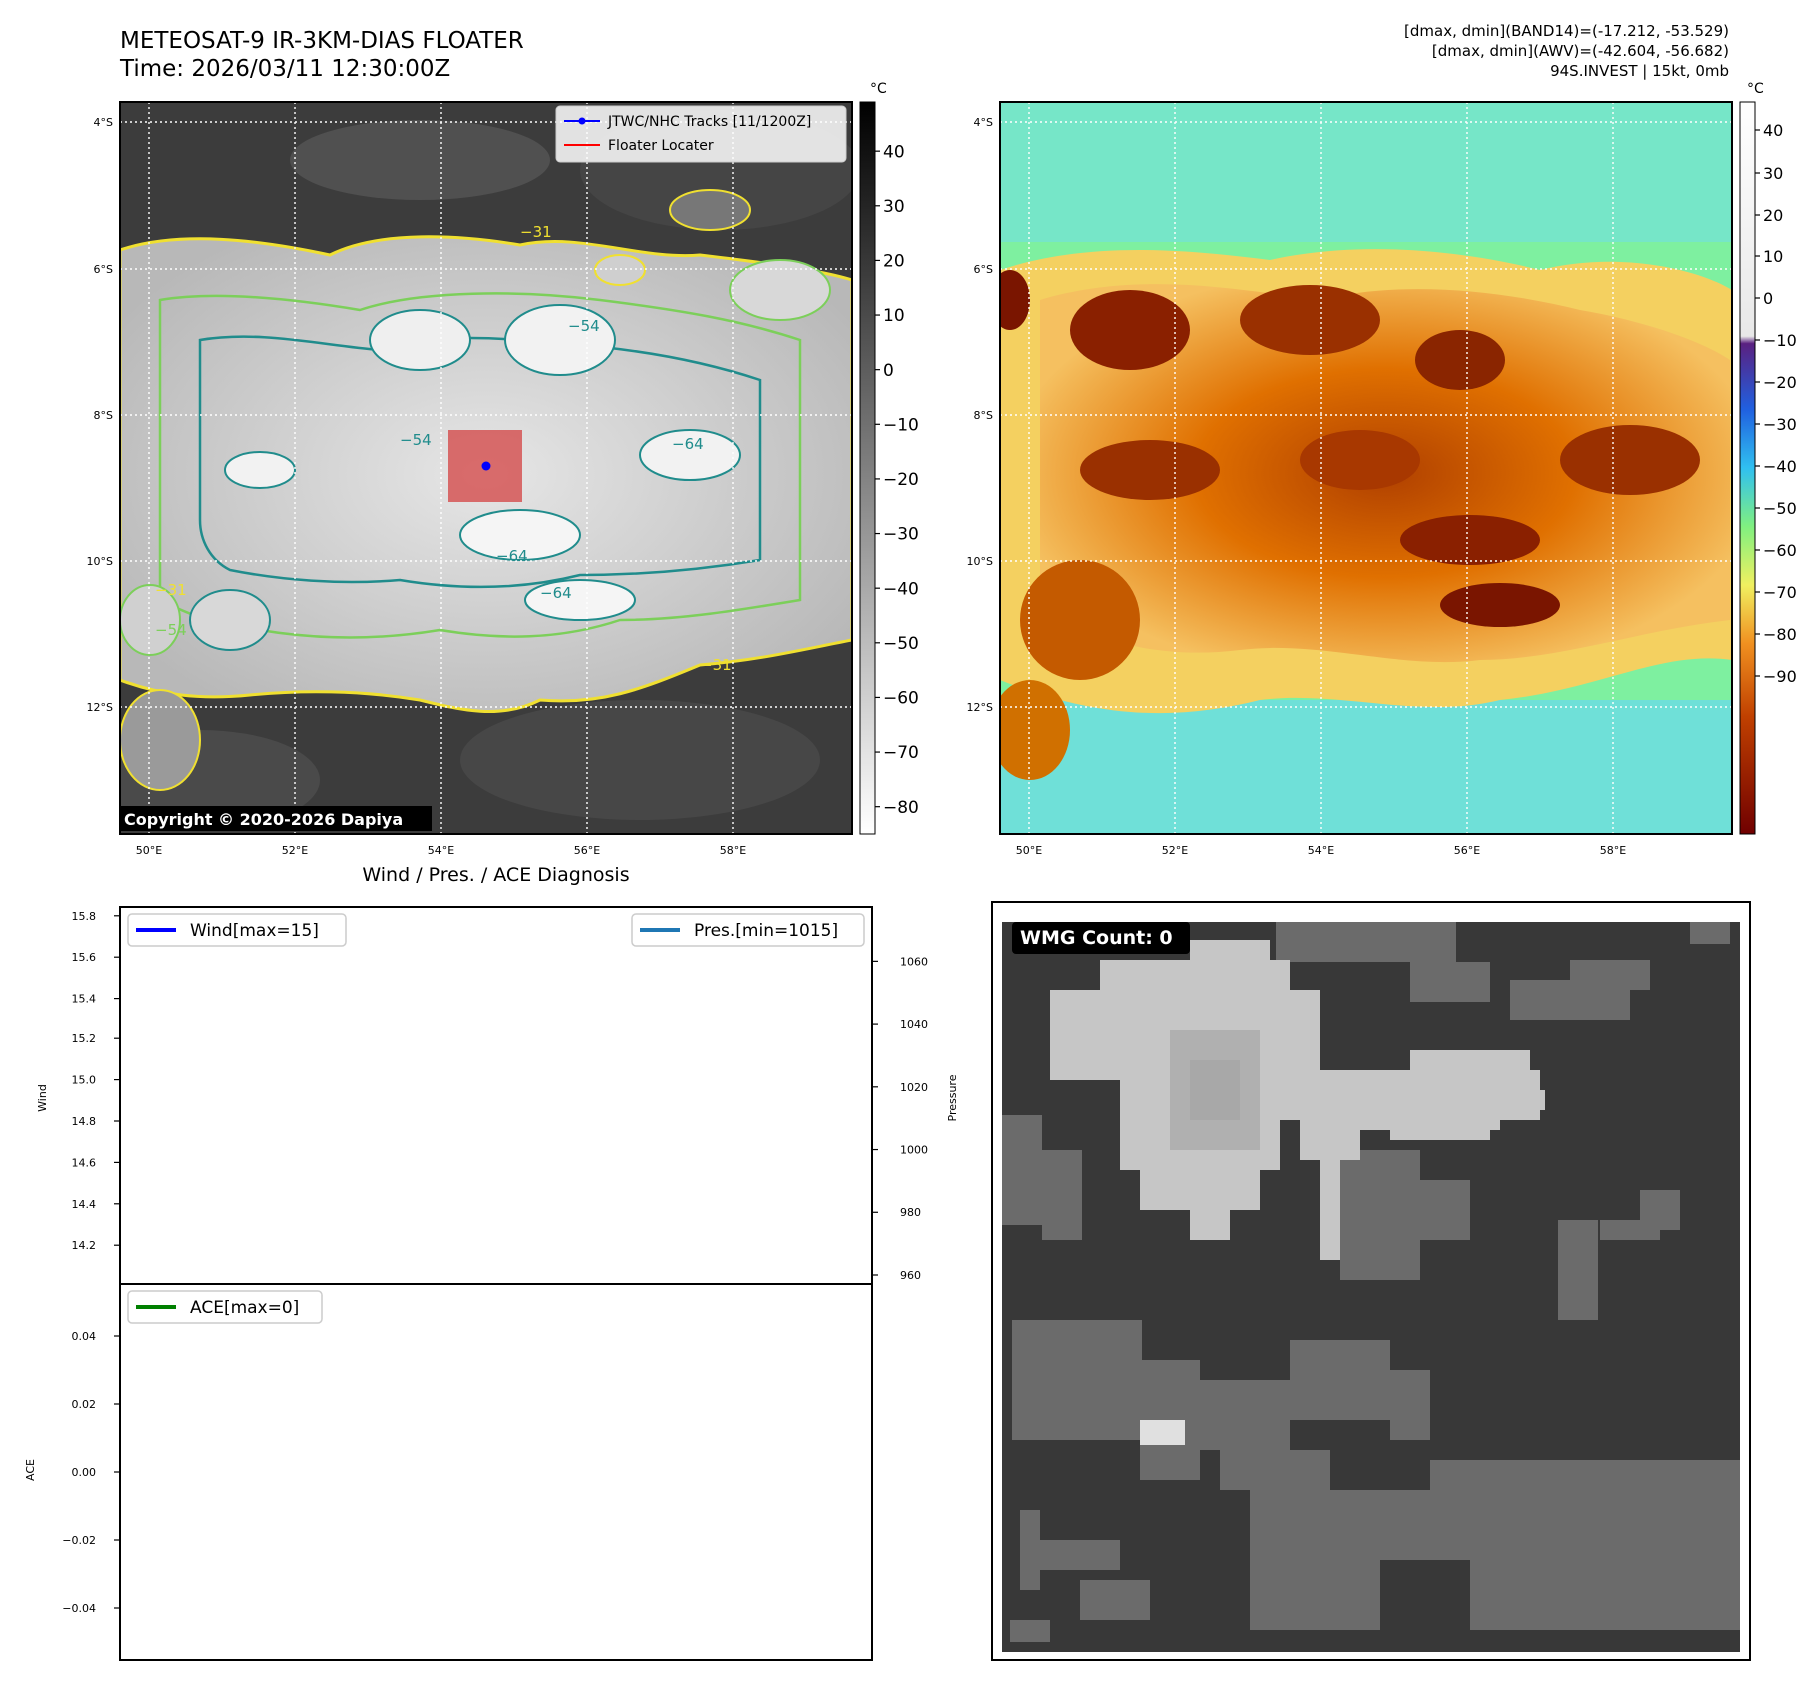 The width and height of the screenshot is (1813, 1690). What do you see at coordinates (1566, 31) in the screenshot?
I see `band14-range: [dmax, dmin](BAND14)=(-17.212, -53.529)` at bounding box center [1566, 31].